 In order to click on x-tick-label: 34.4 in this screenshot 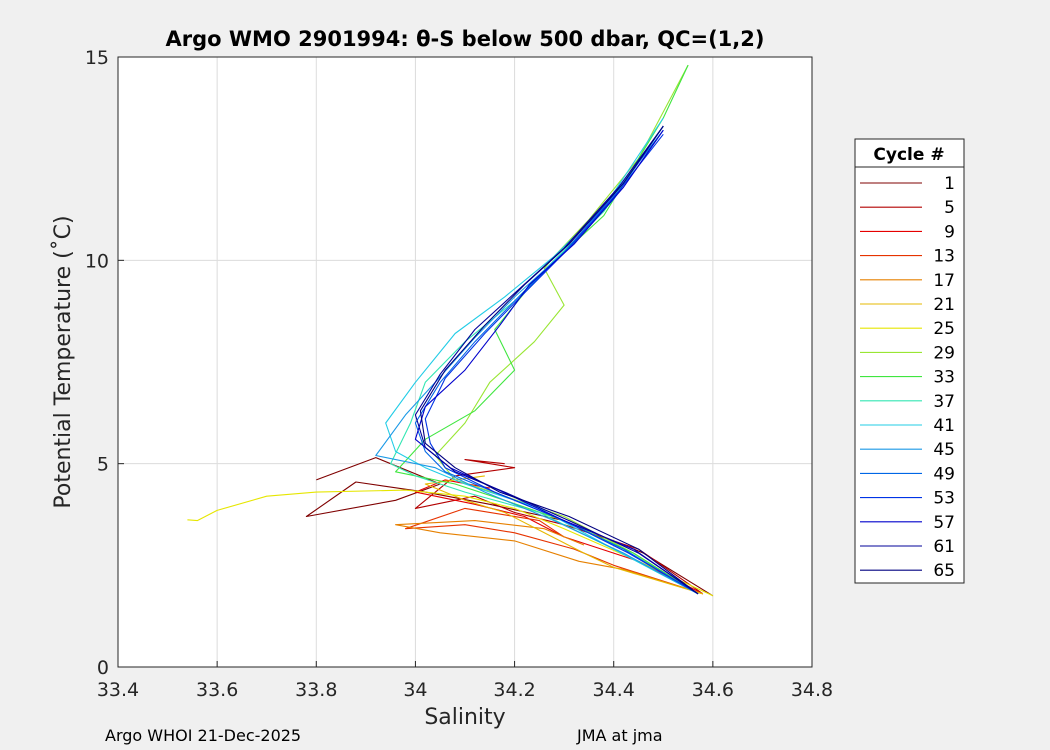, I will do `click(614, 690)`.